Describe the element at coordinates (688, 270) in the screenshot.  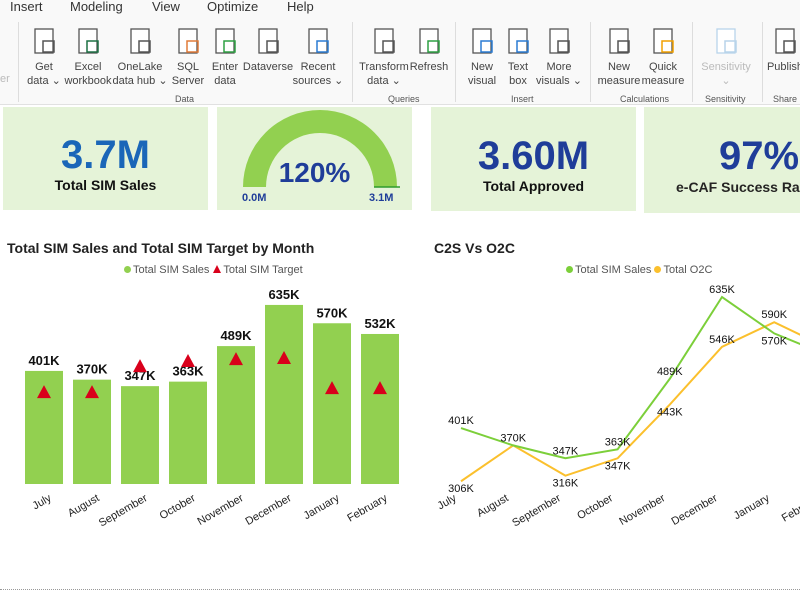
I see `legend-o2c: Total O2C` at that location.